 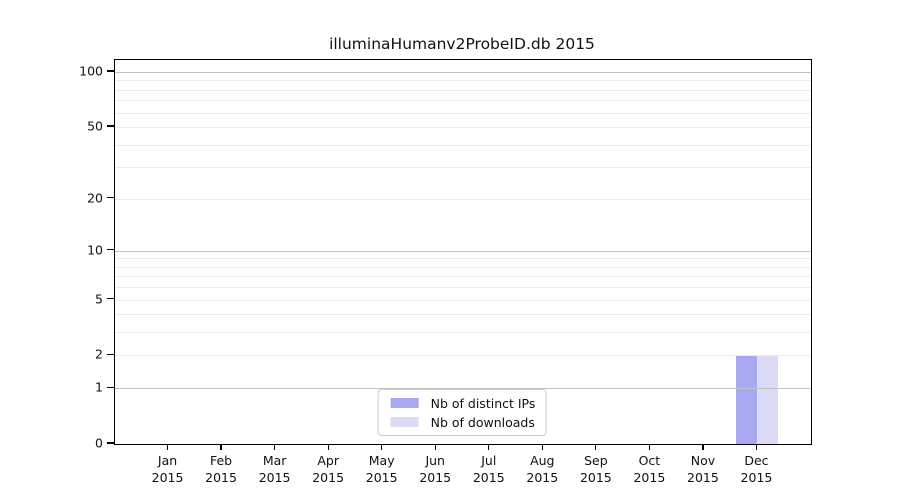 I want to click on x-tick-label: Mar 2015, so click(x=274, y=469).